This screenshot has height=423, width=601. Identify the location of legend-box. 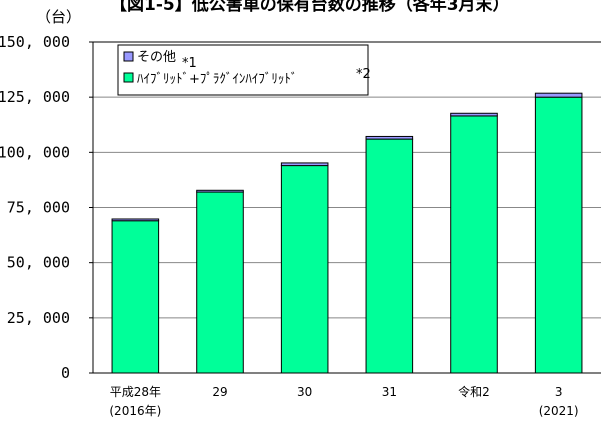
(243, 70).